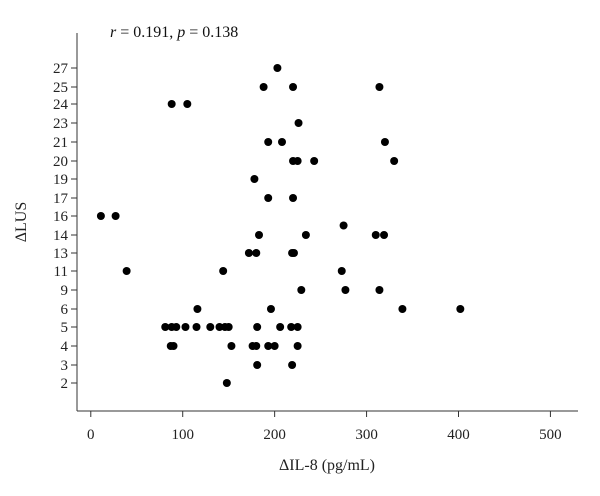  I want to click on x-tick-label: 400, so click(458, 435).